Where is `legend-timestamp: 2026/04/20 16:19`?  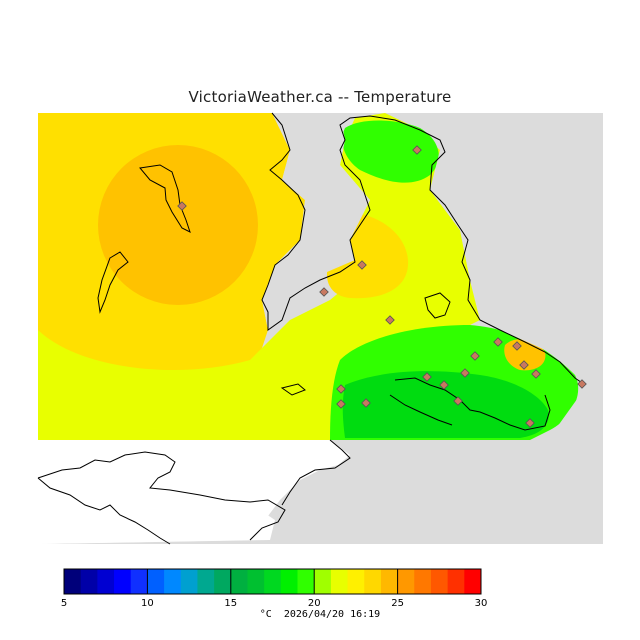 legend-timestamp: 2026/04/20 16:19 is located at coordinates (332, 614).